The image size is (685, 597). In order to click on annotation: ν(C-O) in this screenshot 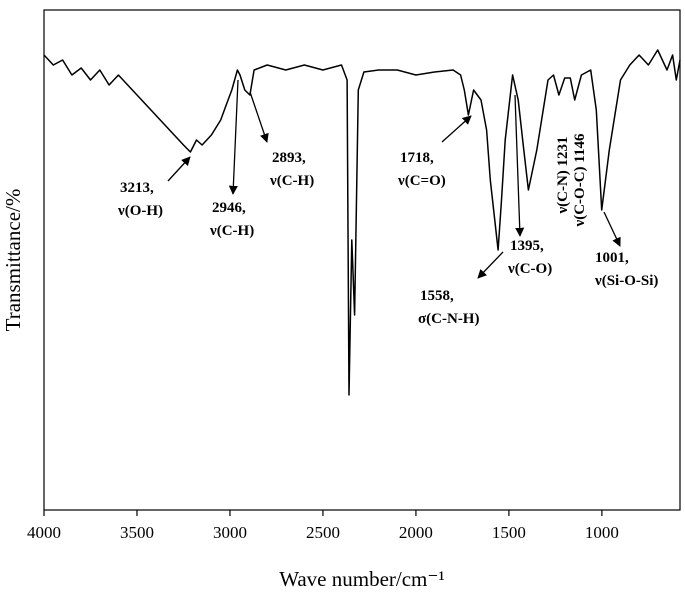, I will do `click(529, 269)`.